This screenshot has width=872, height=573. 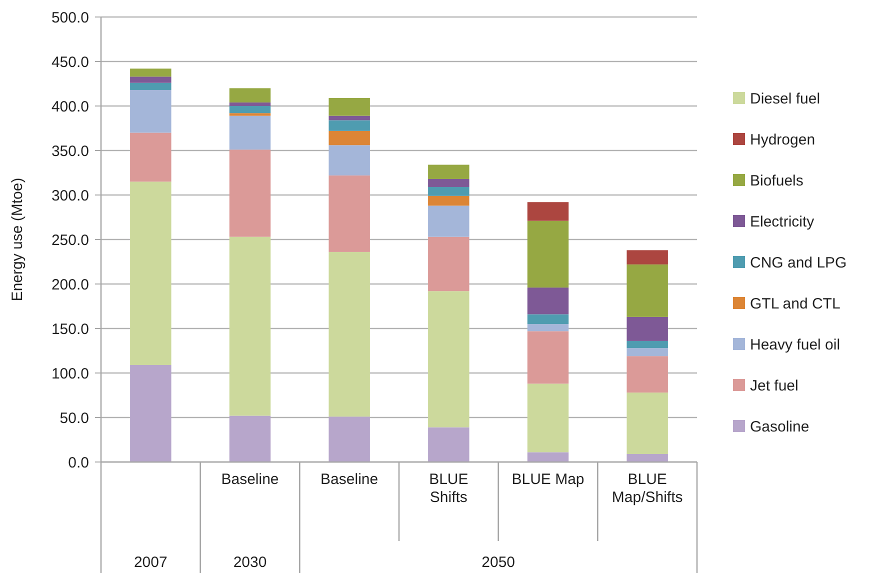 I want to click on legend-label: Hydrogen, so click(x=783, y=139).